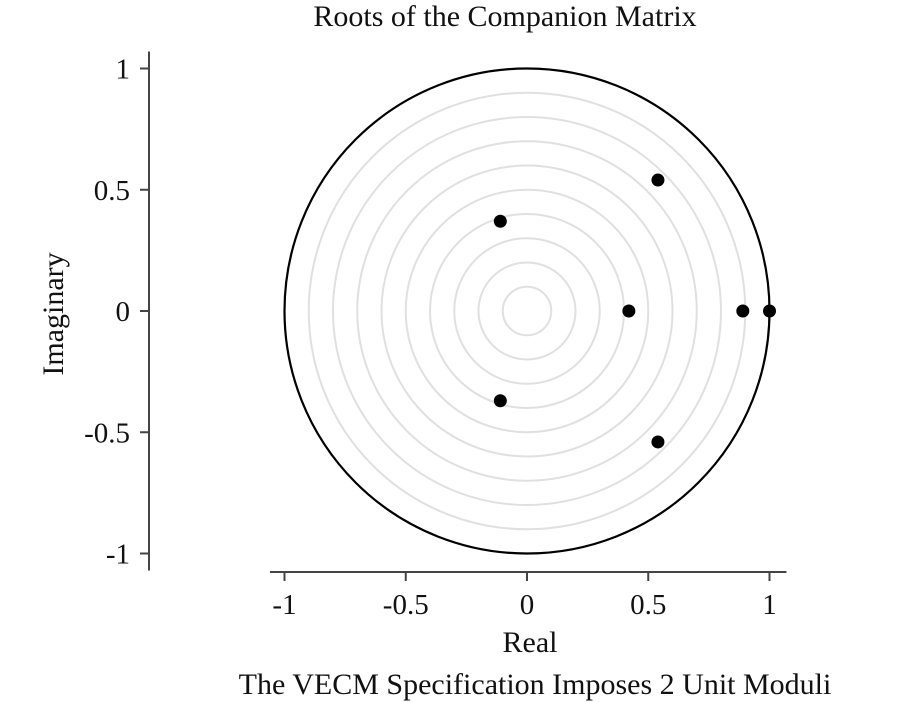  I want to click on x-tick-label-1: -0.5, so click(406, 605).